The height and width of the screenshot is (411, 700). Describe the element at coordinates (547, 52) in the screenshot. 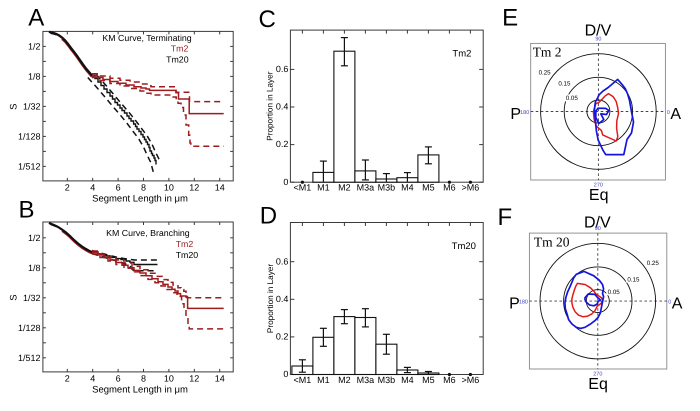

I see `svg-text: Tm 2` at that location.